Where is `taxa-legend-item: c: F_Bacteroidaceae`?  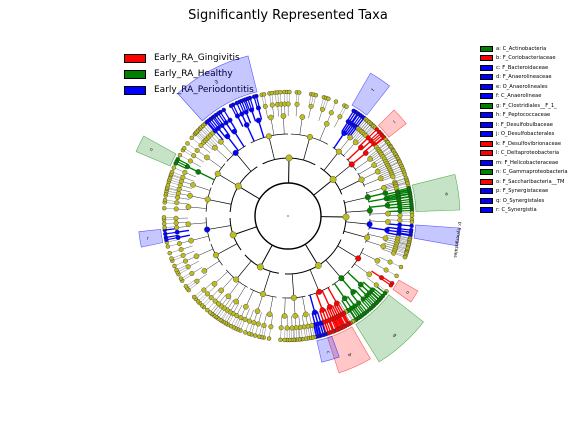 taxa-legend-item: c: F_Bacteroidaceae is located at coordinates (524, 68).